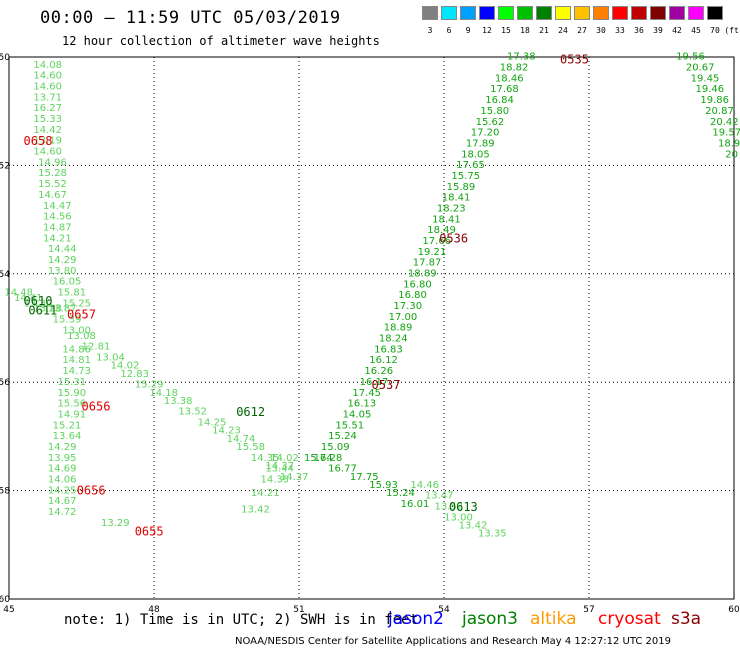 Image resolution: width=740 pixels, height=650 pixels. Describe the element at coordinates (47, 97) in the screenshot. I see `wave-height-label: 13.71` at that location.